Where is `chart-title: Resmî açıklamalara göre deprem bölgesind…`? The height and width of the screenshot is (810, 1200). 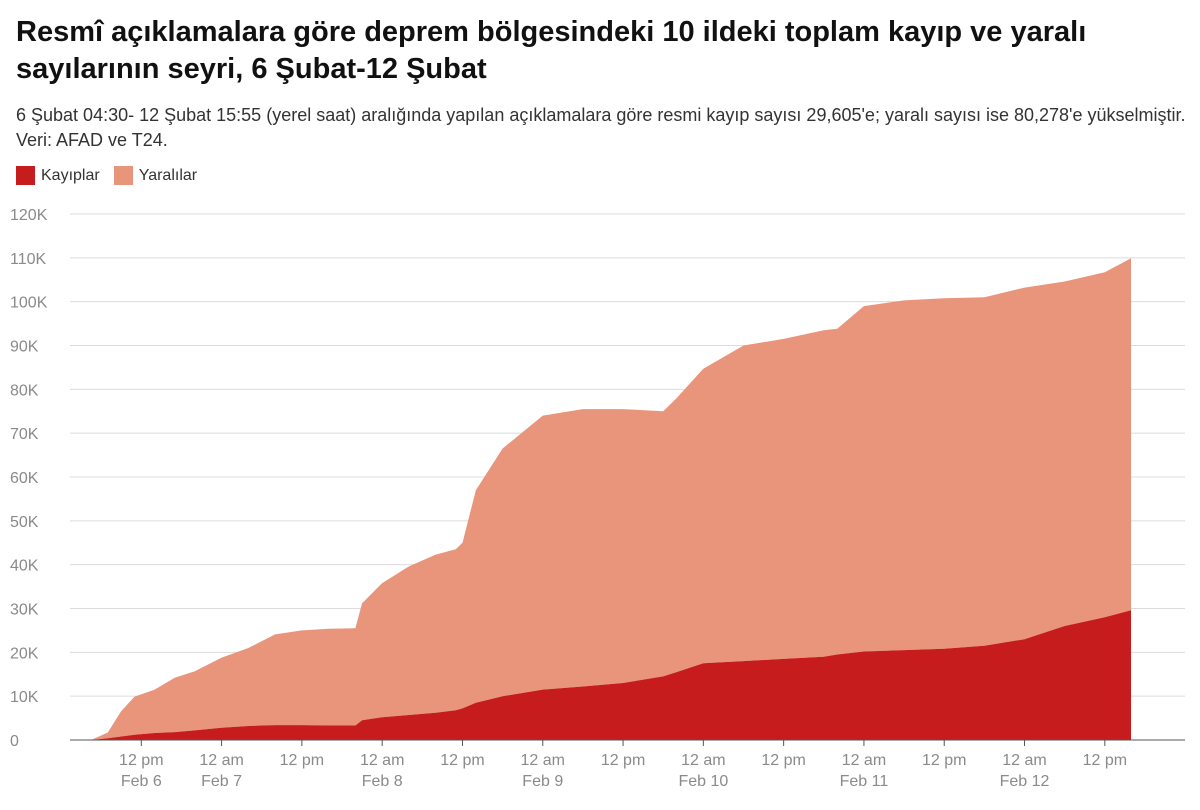 chart-title: Resmî açıklamalara göre deprem bölgesind… is located at coordinates (551, 50).